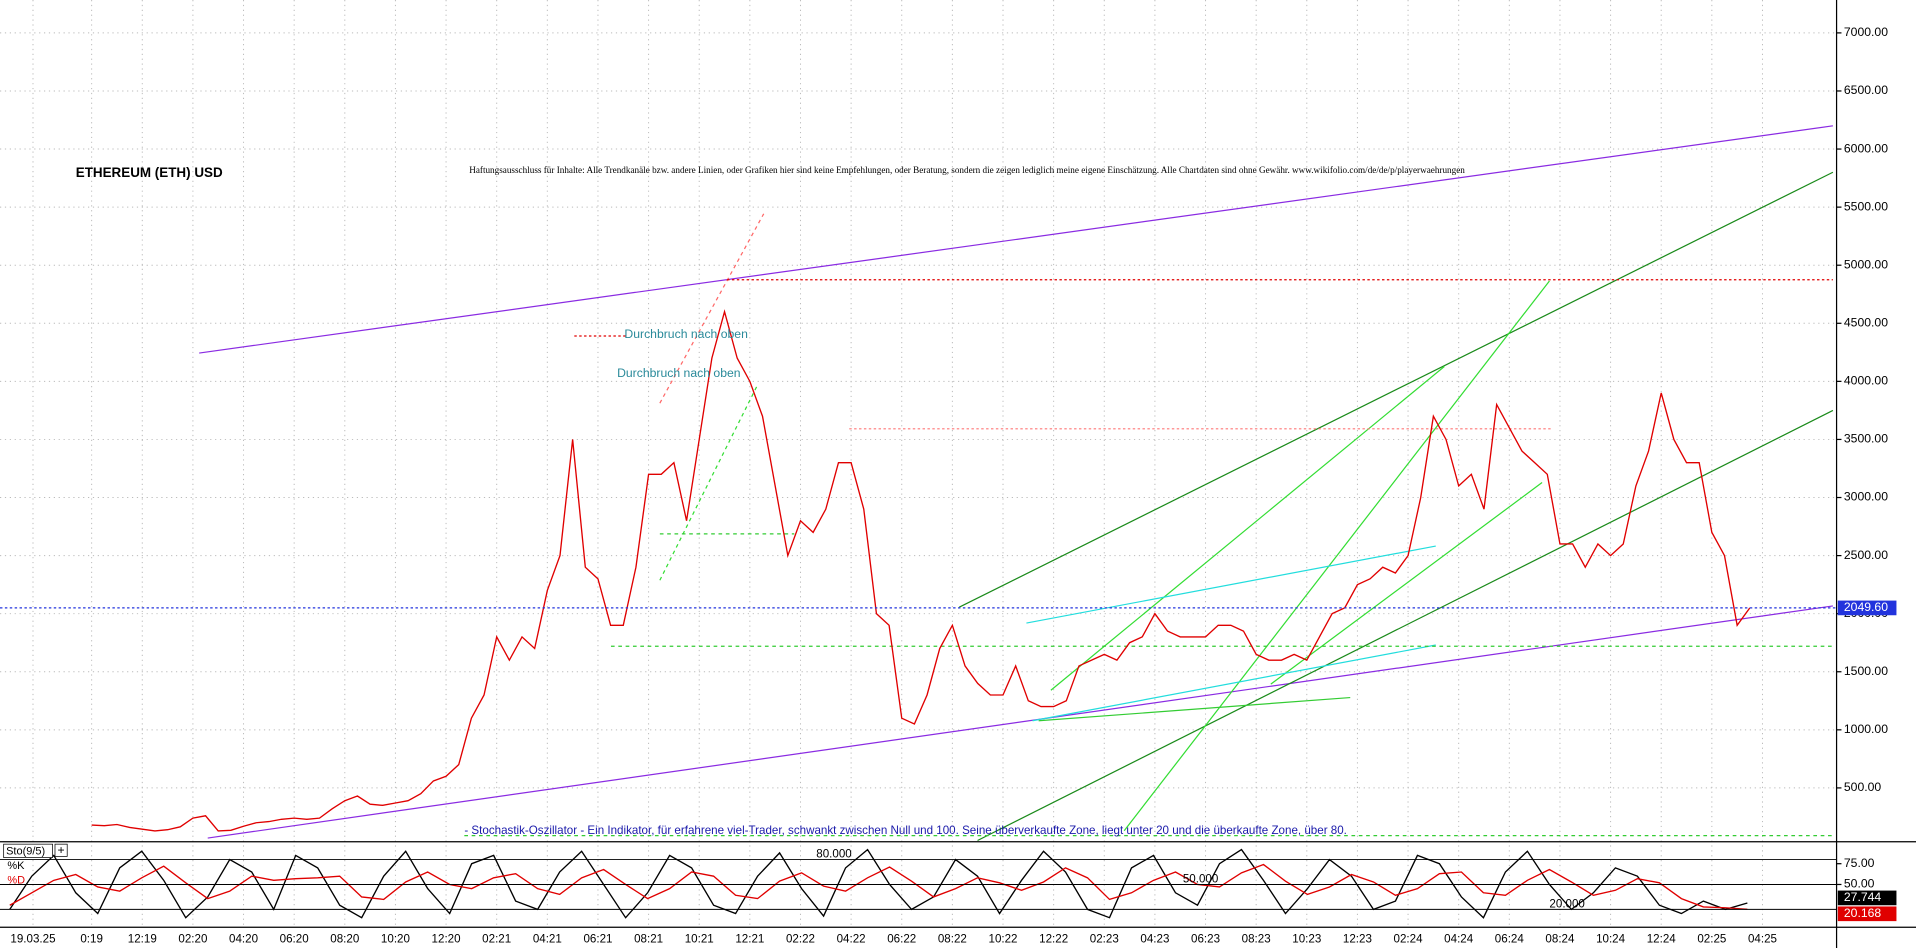 The width and height of the screenshot is (1916, 948). What do you see at coordinates (1866, 671) in the screenshot?
I see `y-tick-label: 1500.00` at bounding box center [1866, 671].